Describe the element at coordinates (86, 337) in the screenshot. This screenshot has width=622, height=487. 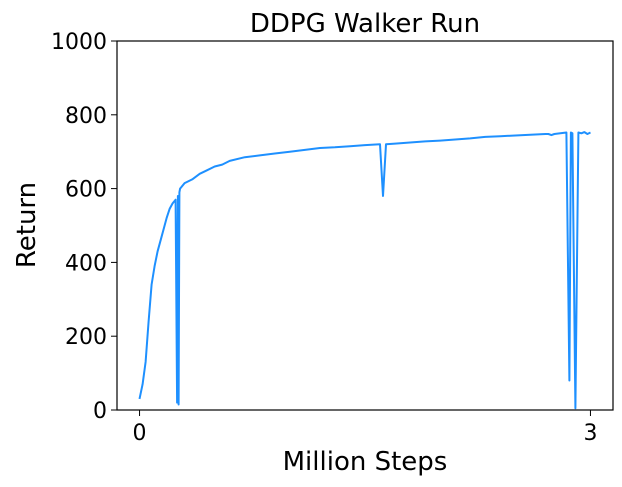
I see `y-tick-label: 200` at that location.